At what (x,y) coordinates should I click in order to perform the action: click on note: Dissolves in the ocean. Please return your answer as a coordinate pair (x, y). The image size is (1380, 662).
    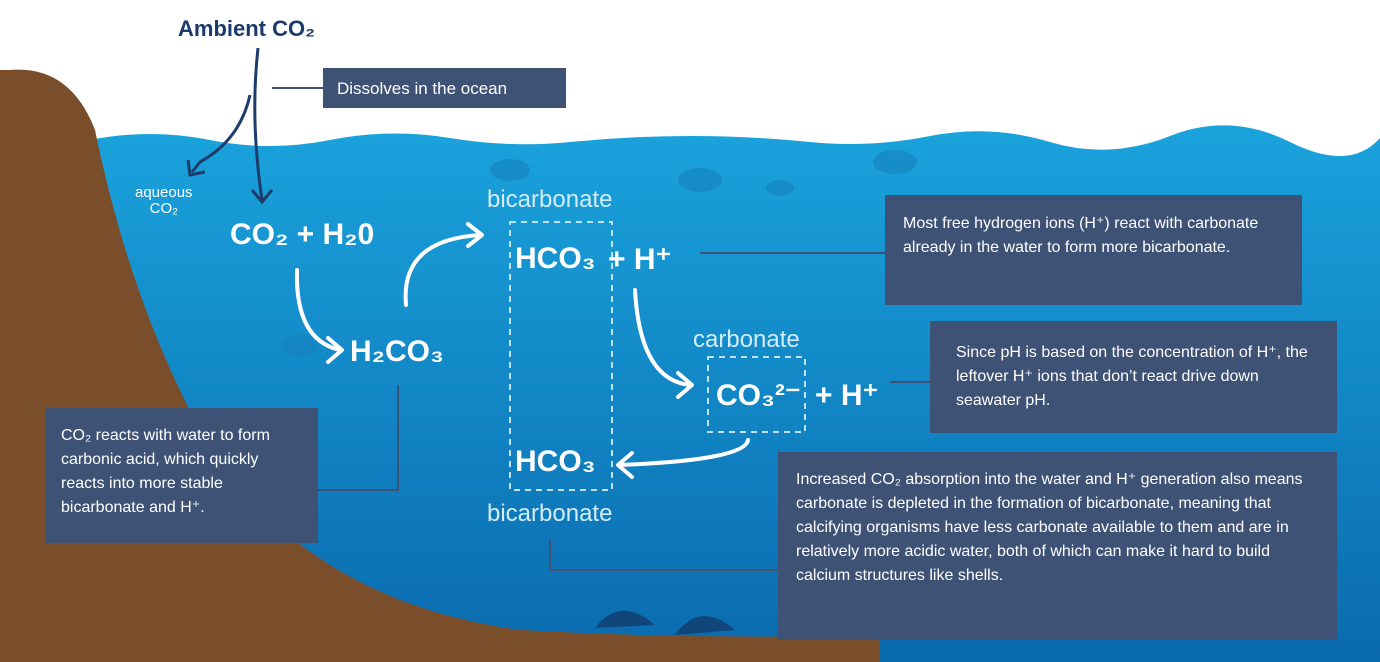
    Looking at the image, I should click on (444, 88).